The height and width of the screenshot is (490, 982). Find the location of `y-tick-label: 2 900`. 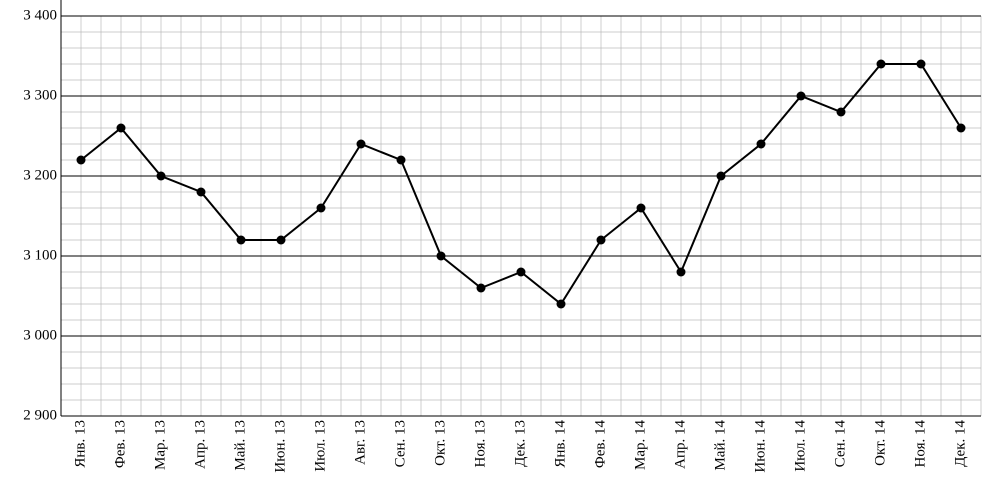

y-tick-label: 2 900 is located at coordinates (40, 415).